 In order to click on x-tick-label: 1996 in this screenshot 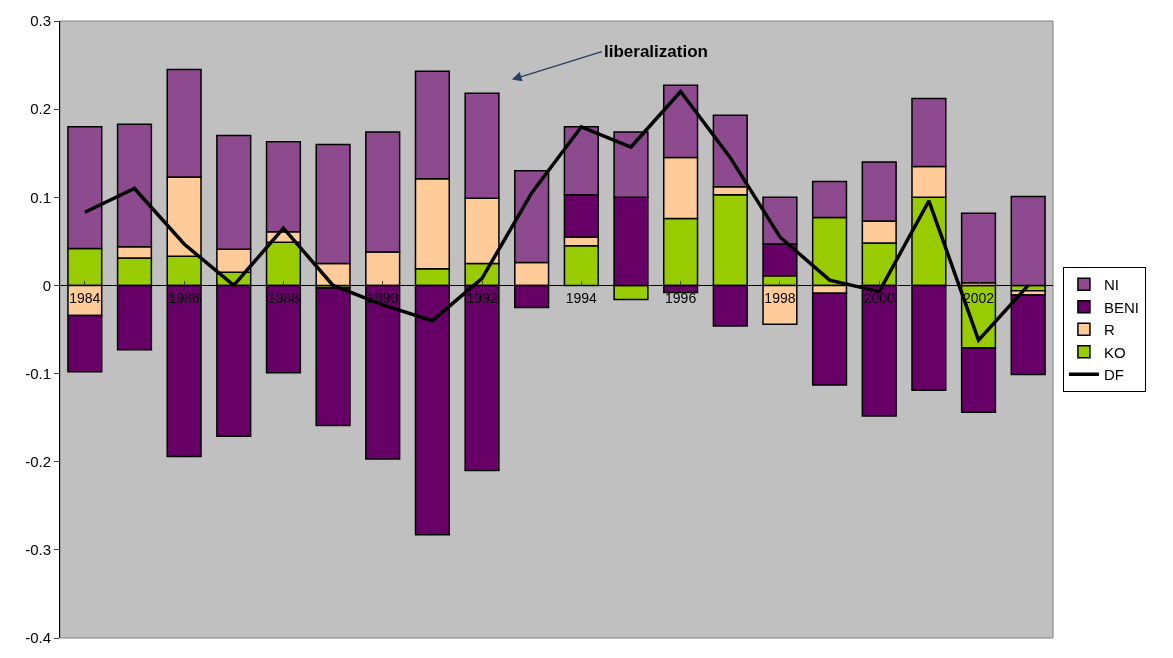, I will do `click(681, 298)`.